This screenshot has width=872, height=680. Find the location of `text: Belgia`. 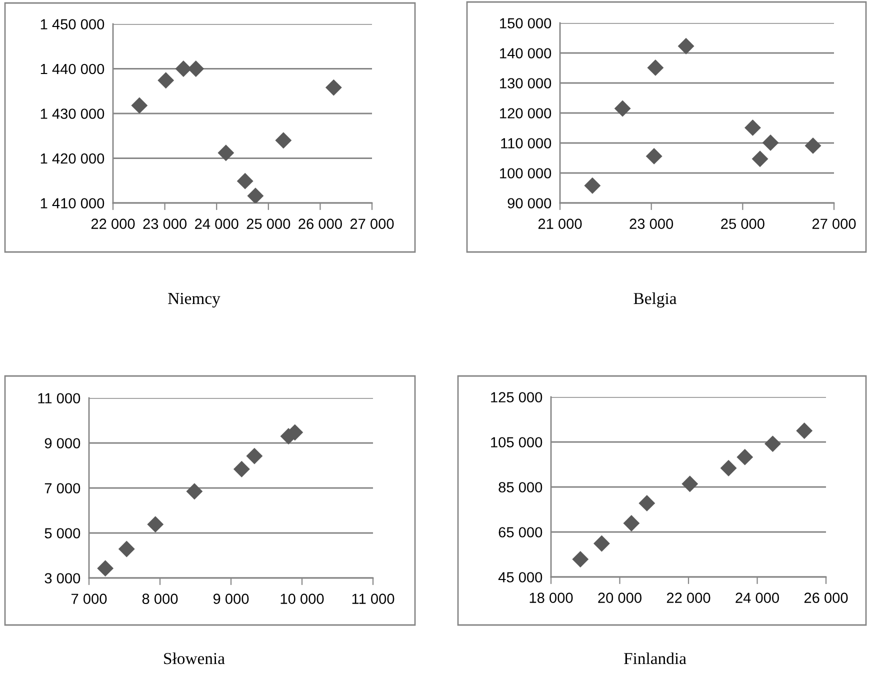

text: Belgia is located at coordinates (655, 300).